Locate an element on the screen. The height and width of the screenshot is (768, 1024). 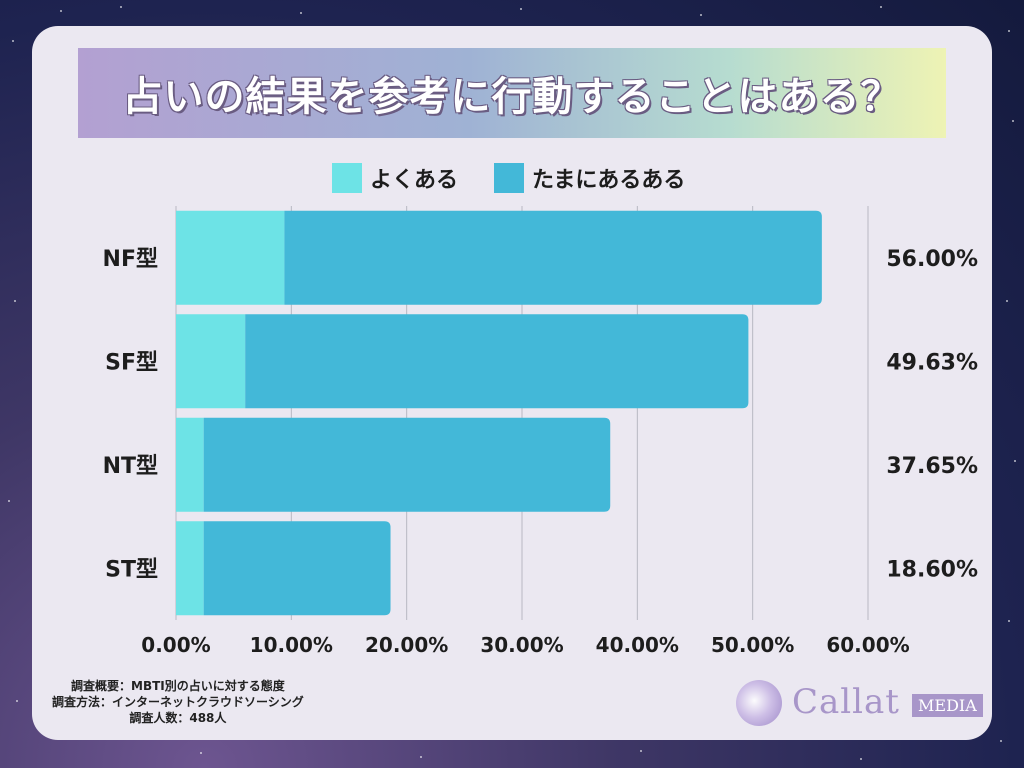
legend: よくある たまにあるある is located at coordinates (512, 178).